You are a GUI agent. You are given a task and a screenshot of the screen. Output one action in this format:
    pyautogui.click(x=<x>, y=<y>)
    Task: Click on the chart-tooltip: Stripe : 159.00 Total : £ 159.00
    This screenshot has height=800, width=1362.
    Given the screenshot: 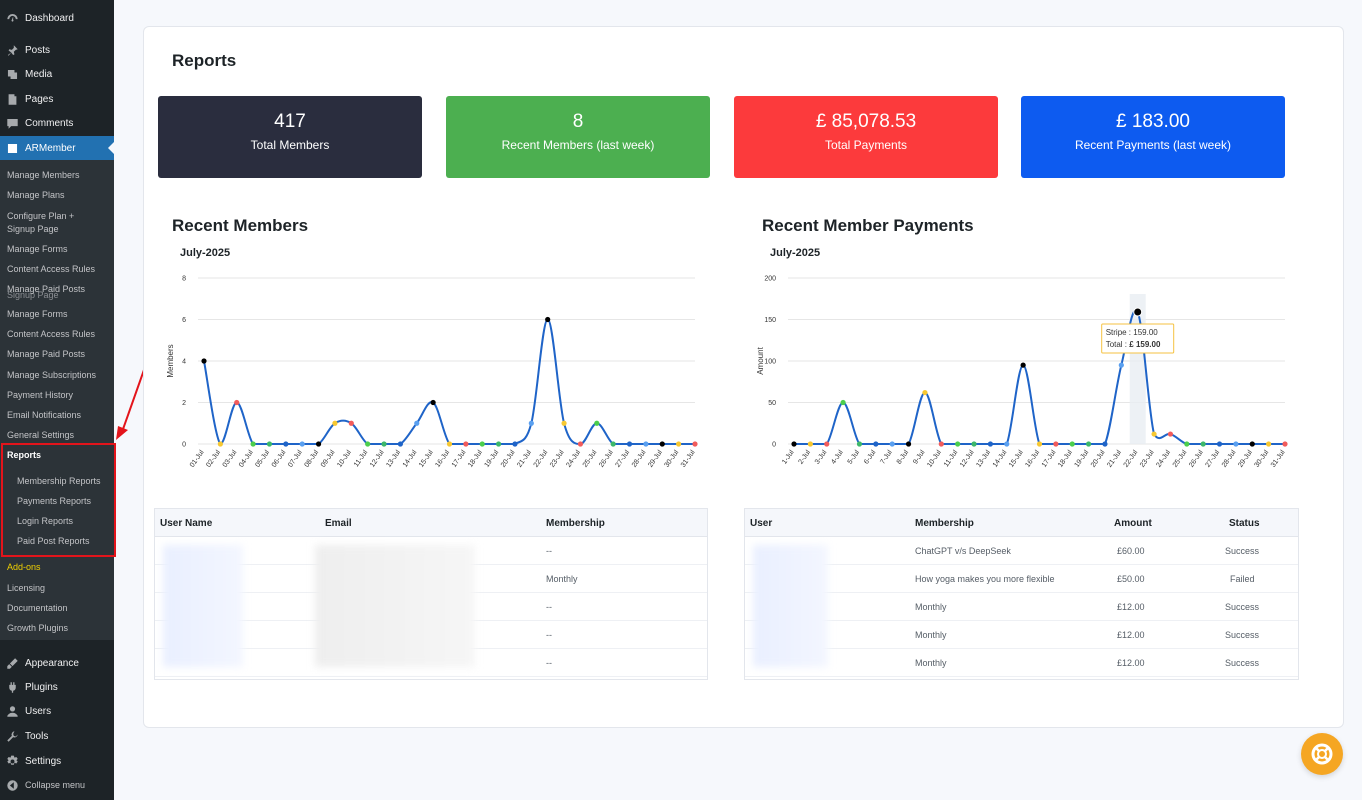 What is the action you would take?
    pyautogui.click(x=1138, y=338)
    